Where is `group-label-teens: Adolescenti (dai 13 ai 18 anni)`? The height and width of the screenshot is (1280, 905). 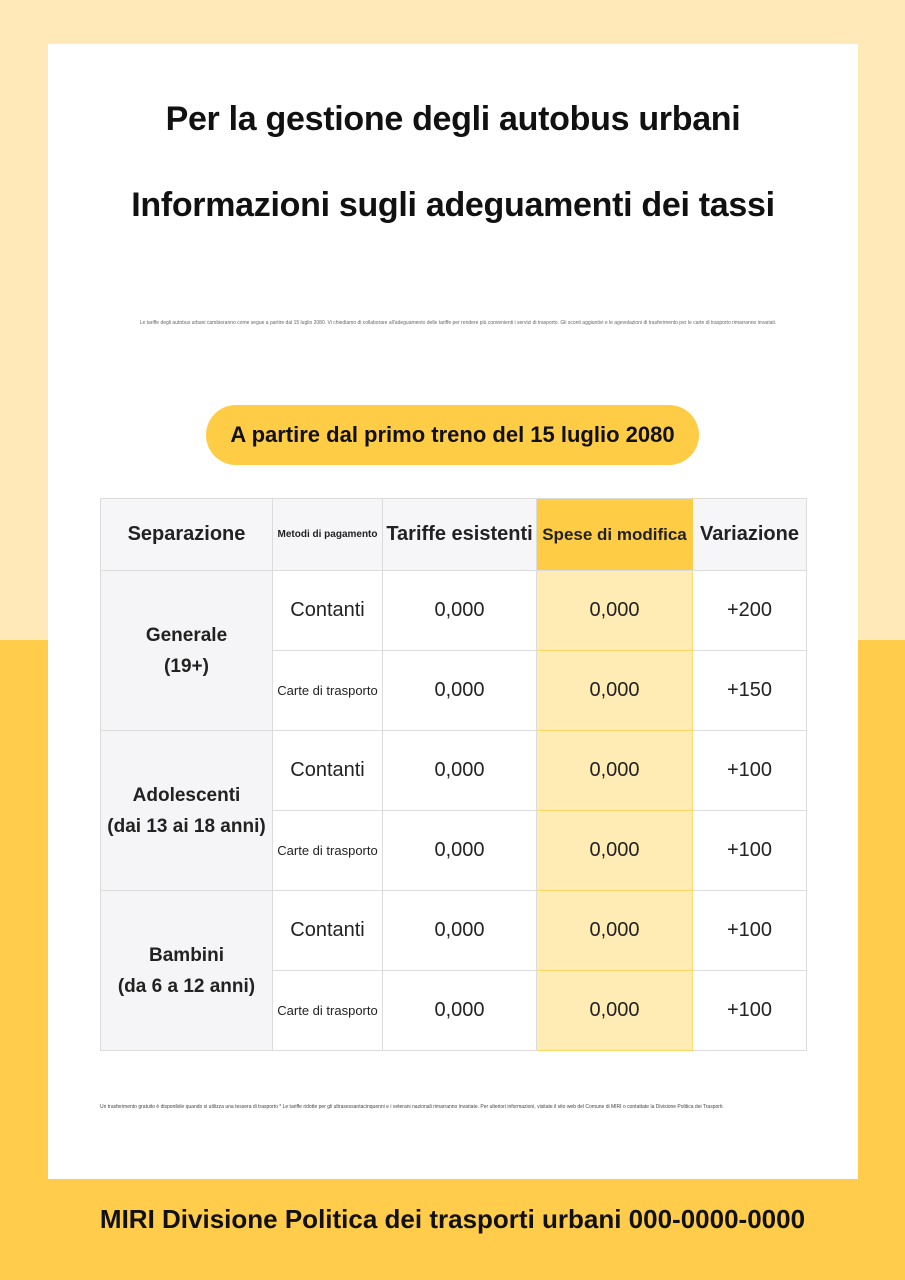 group-label-teens: Adolescenti (dai 13 ai 18 anni) is located at coordinates (186, 810).